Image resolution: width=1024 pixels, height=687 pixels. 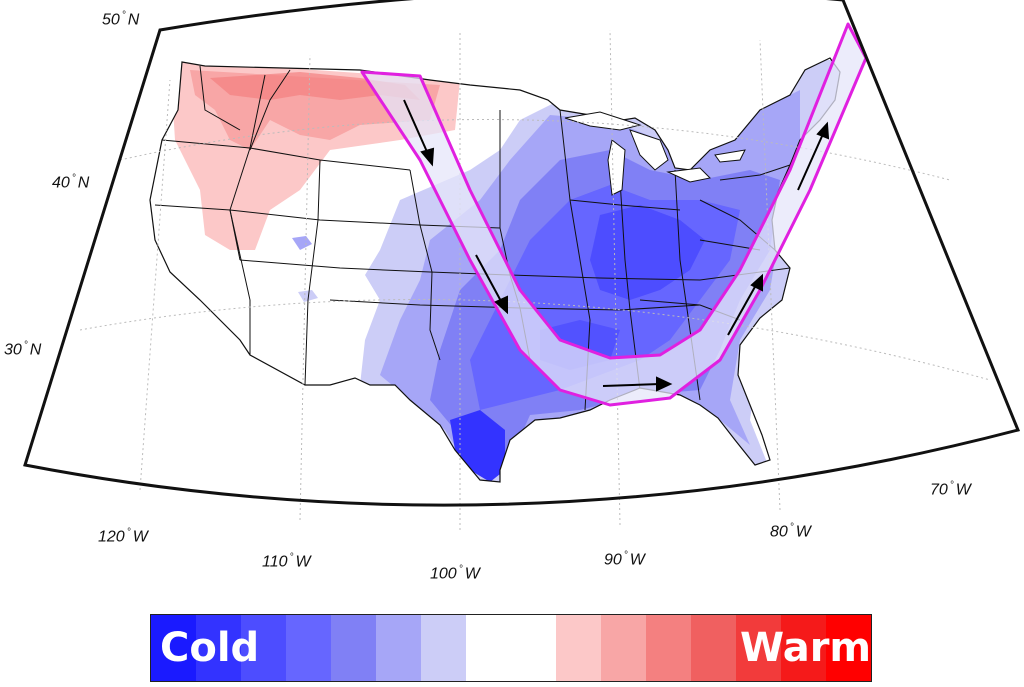 I want to click on temperature-colorbar, so click(x=511, y=648).